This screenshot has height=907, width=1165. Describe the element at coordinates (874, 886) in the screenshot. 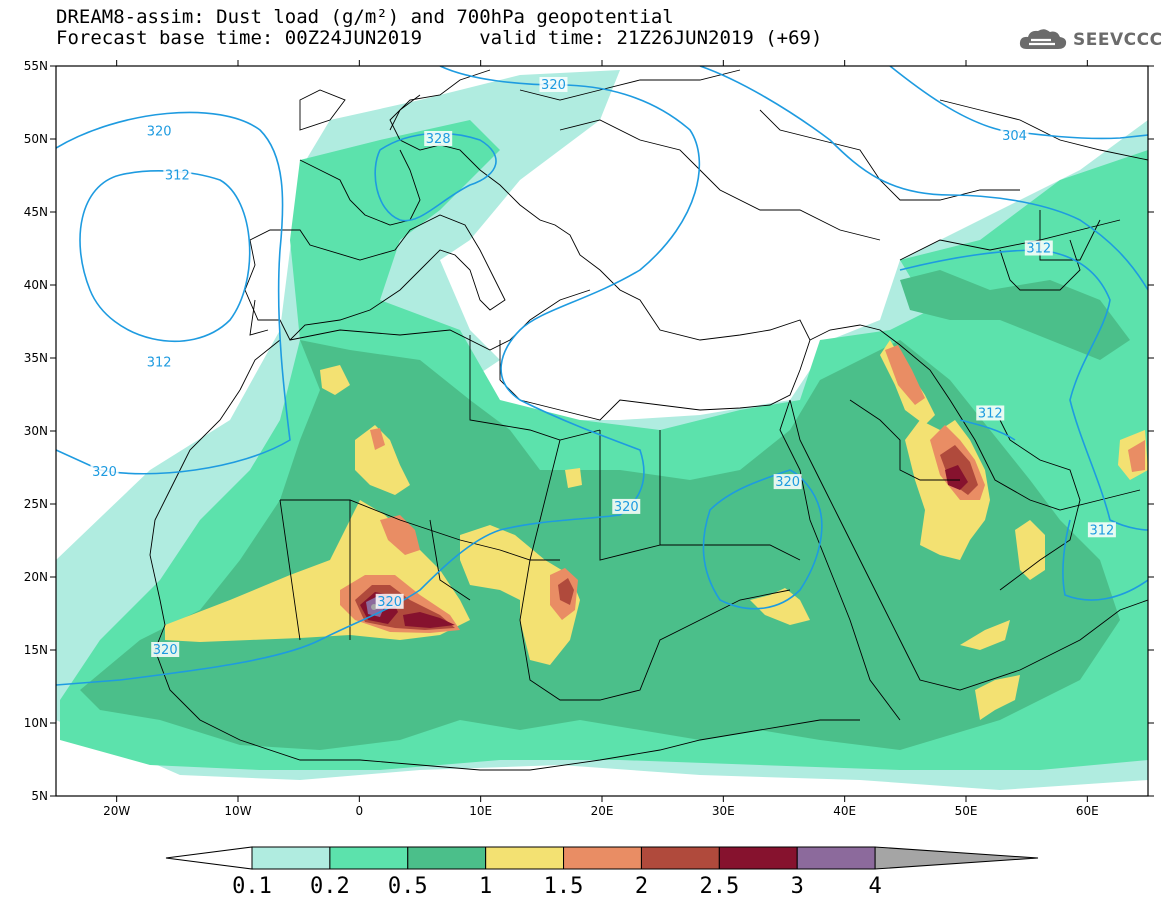

I see `colorbar-label: 4` at that location.